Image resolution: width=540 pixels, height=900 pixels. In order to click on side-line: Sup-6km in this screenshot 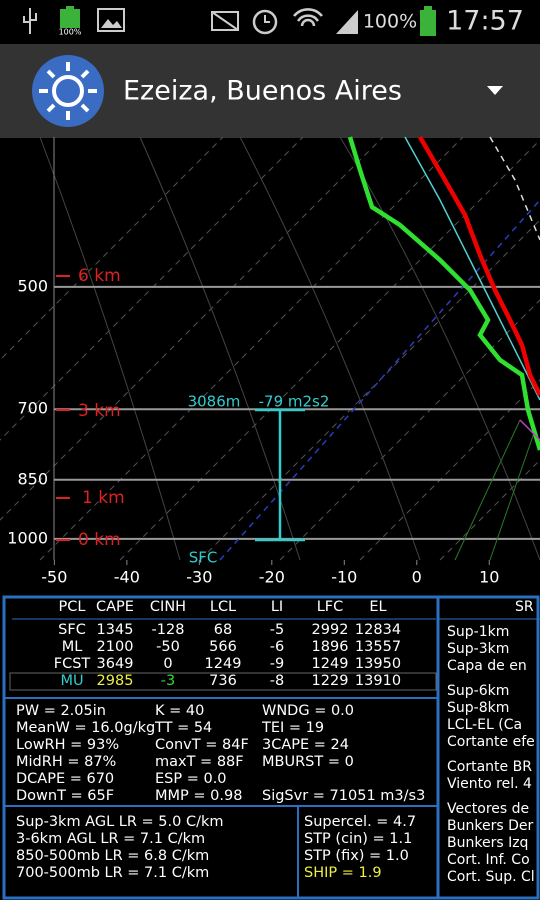, I will do `click(478, 691)`.